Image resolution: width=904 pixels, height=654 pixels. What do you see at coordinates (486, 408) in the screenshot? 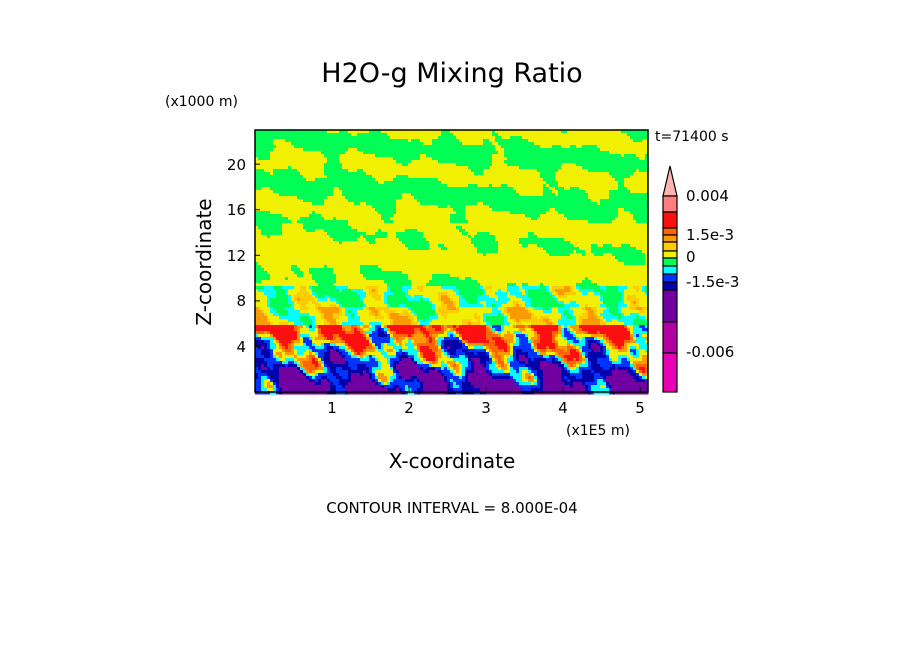
I see `x-tick-label: 3` at bounding box center [486, 408].